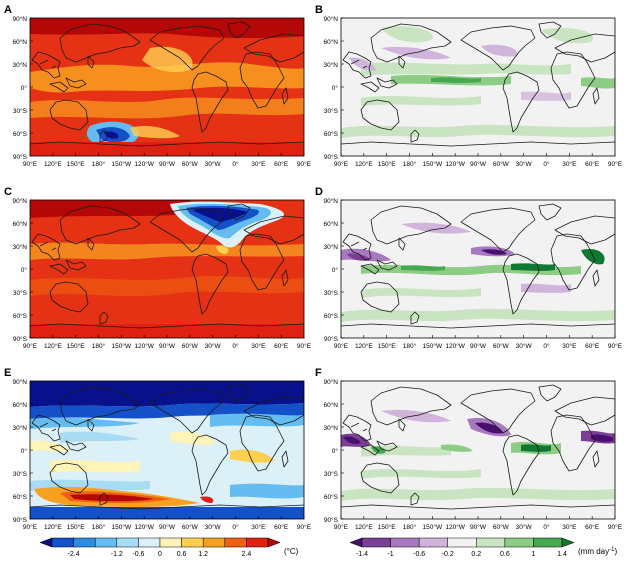 The height and width of the screenshot is (573, 640). What do you see at coordinates (319, 10) in the screenshot?
I see `panel-label-b: B` at bounding box center [319, 10].